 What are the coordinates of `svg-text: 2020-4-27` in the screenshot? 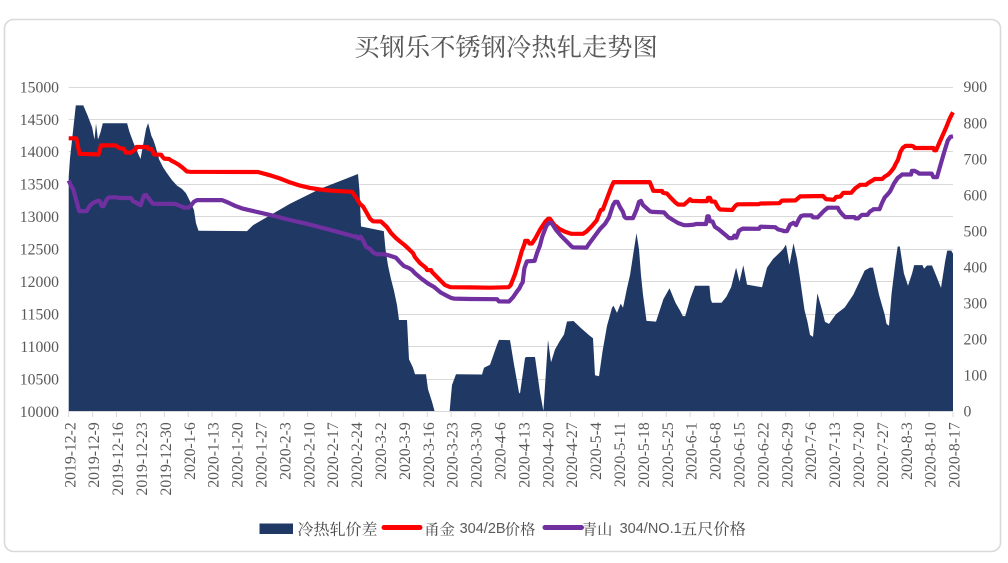 It's located at (572, 455).